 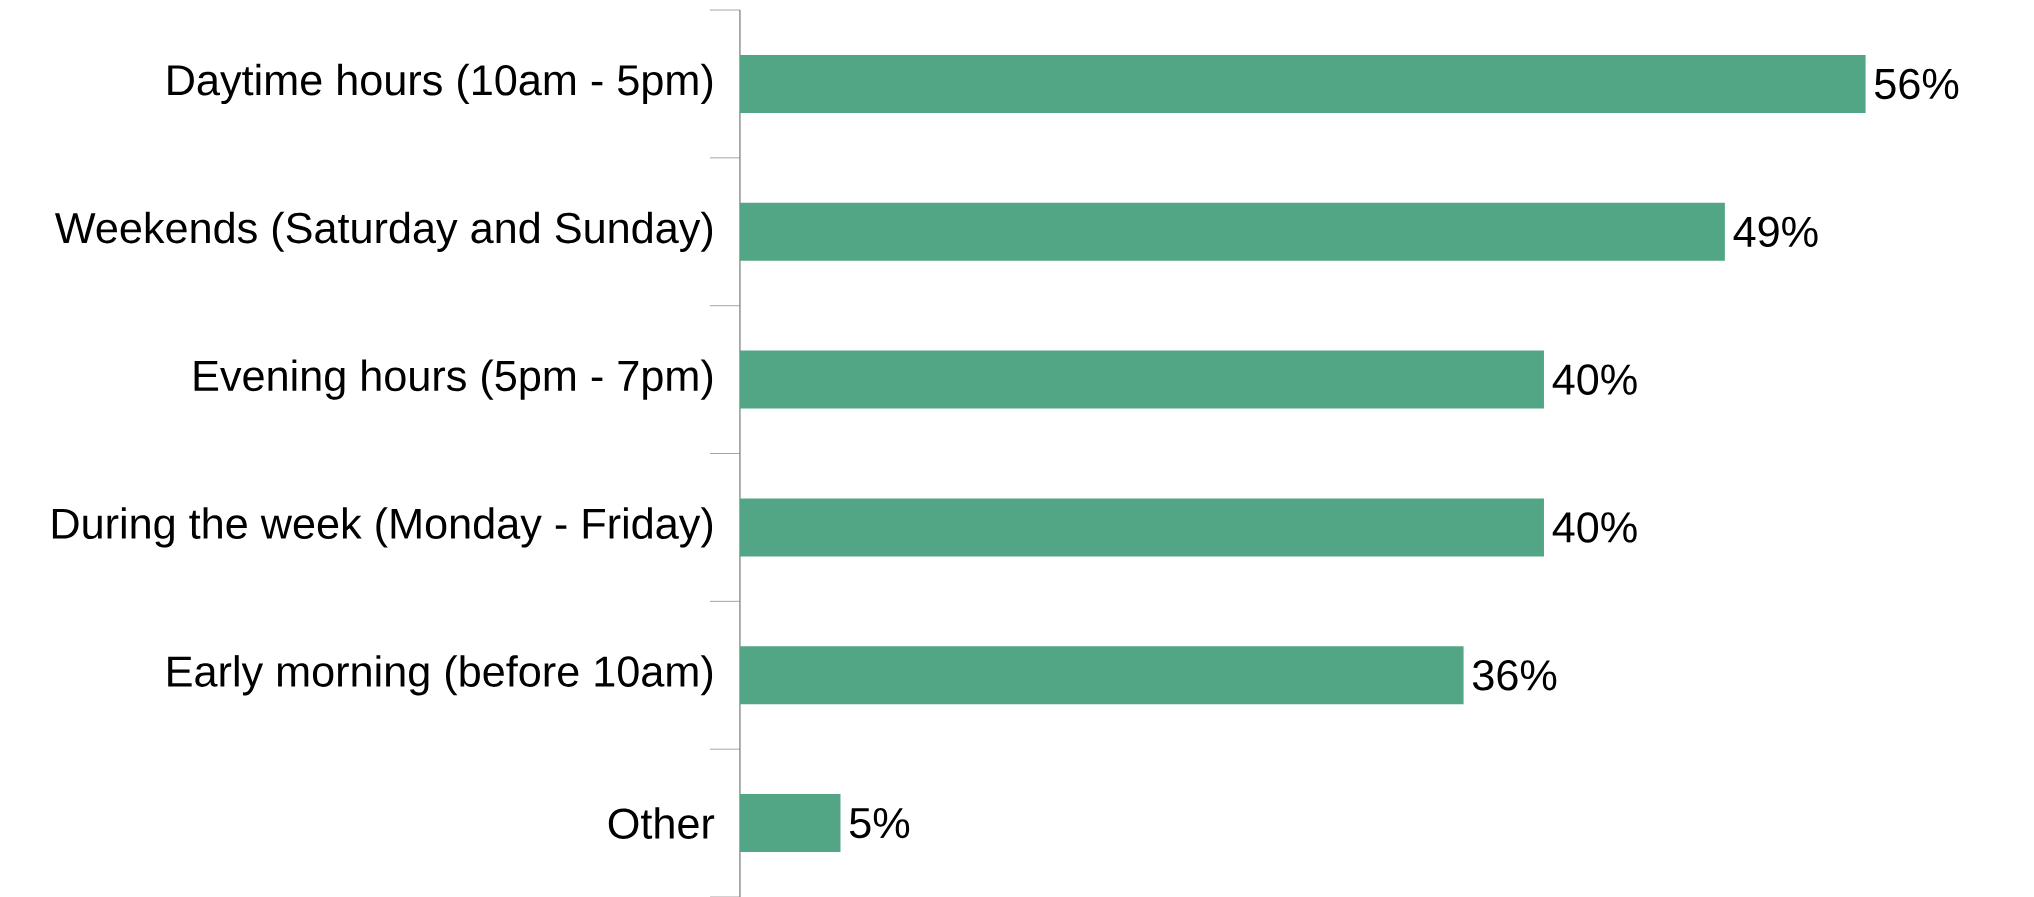 What do you see at coordinates (879, 823) in the screenshot?
I see `data-label: 5%` at bounding box center [879, 823].